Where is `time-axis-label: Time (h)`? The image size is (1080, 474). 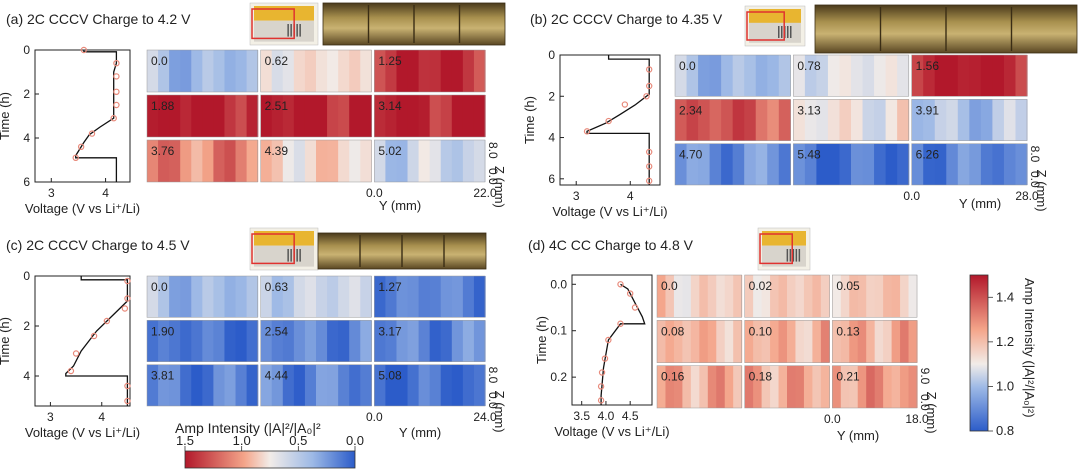
time-axis-label: Time (h) is located at coordinates (529, 120).